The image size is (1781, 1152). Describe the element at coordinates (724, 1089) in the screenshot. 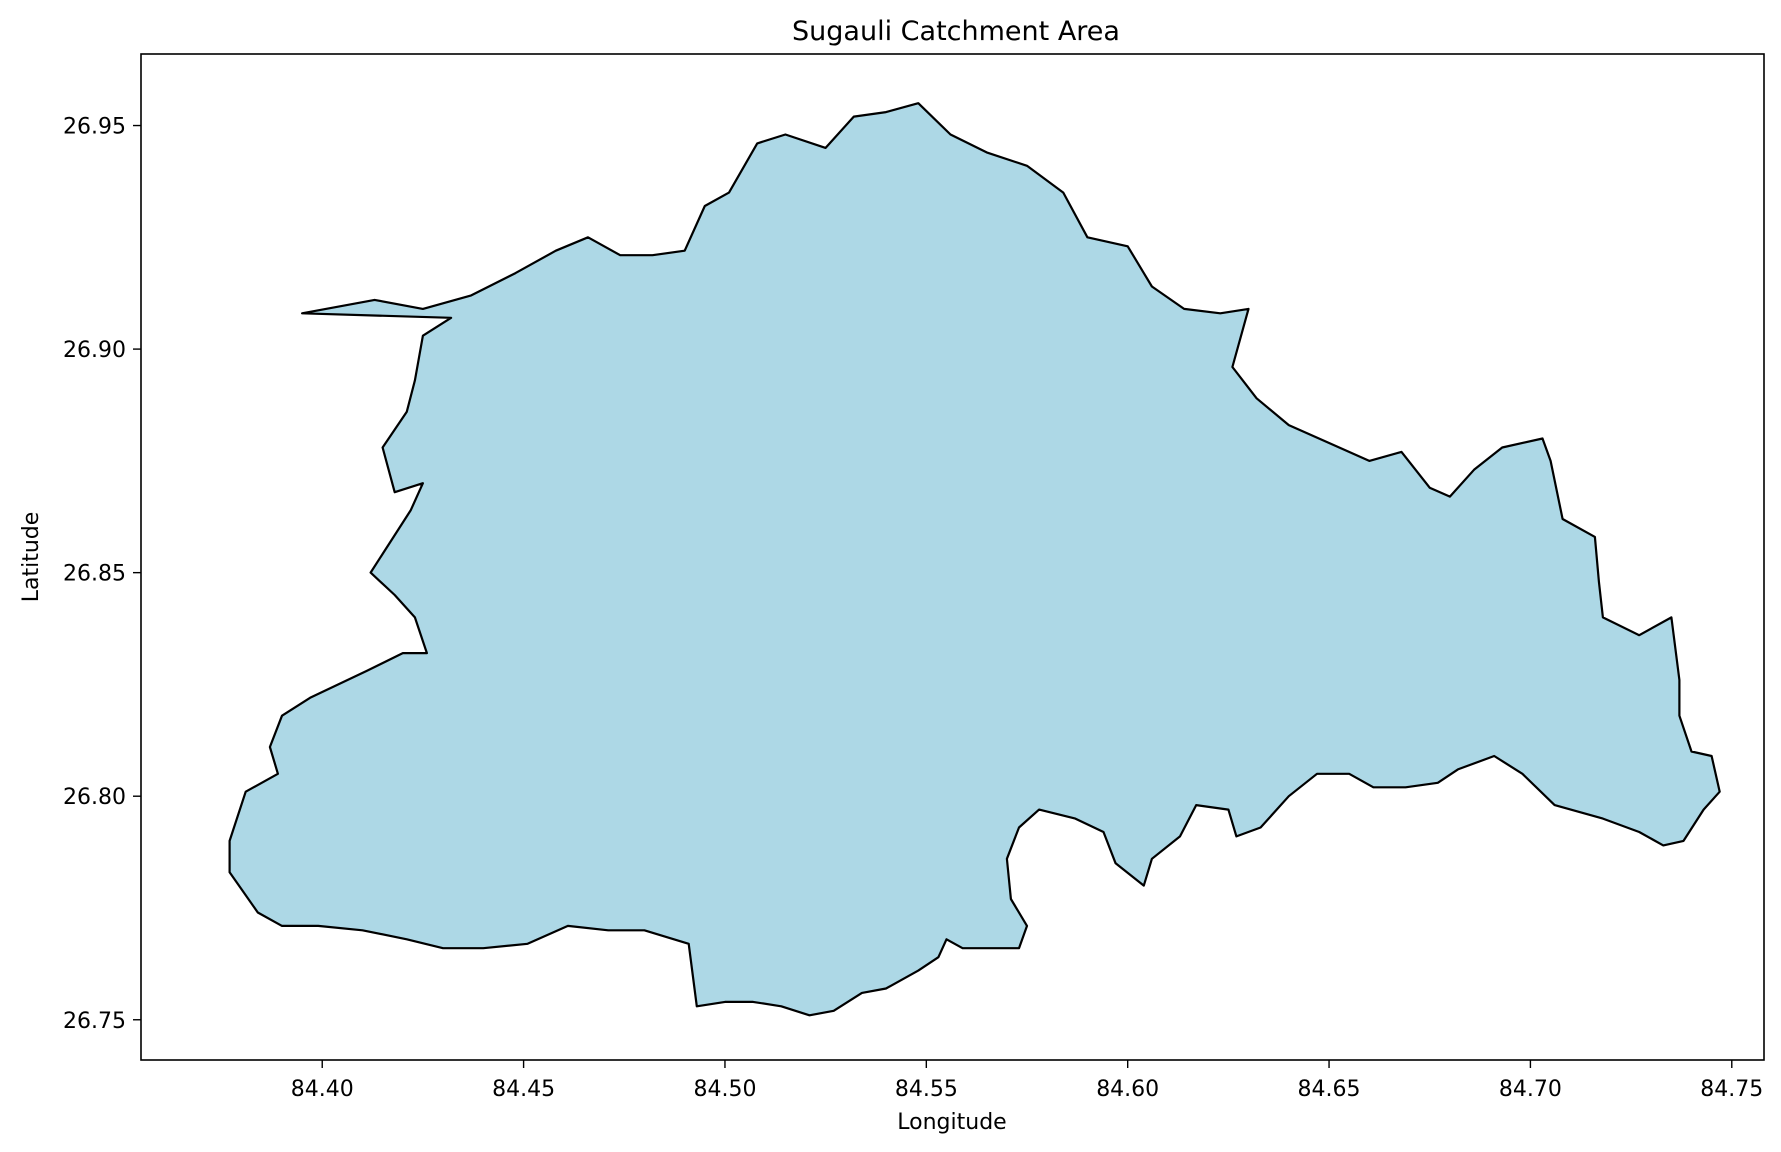

I see `x-tick-label: 84.50` at that location.